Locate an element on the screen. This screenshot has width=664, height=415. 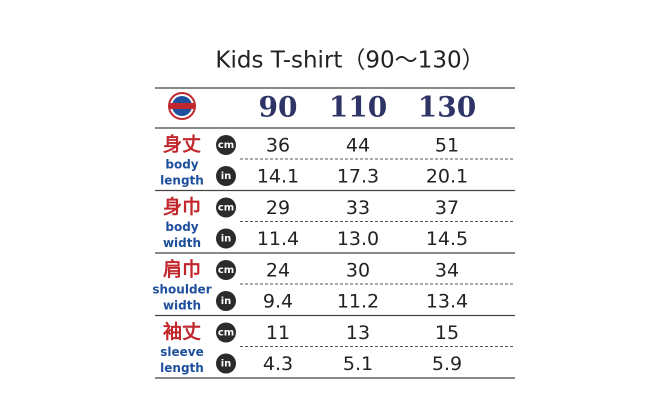
cell-value: 13 is located at coordinates (358, 333).